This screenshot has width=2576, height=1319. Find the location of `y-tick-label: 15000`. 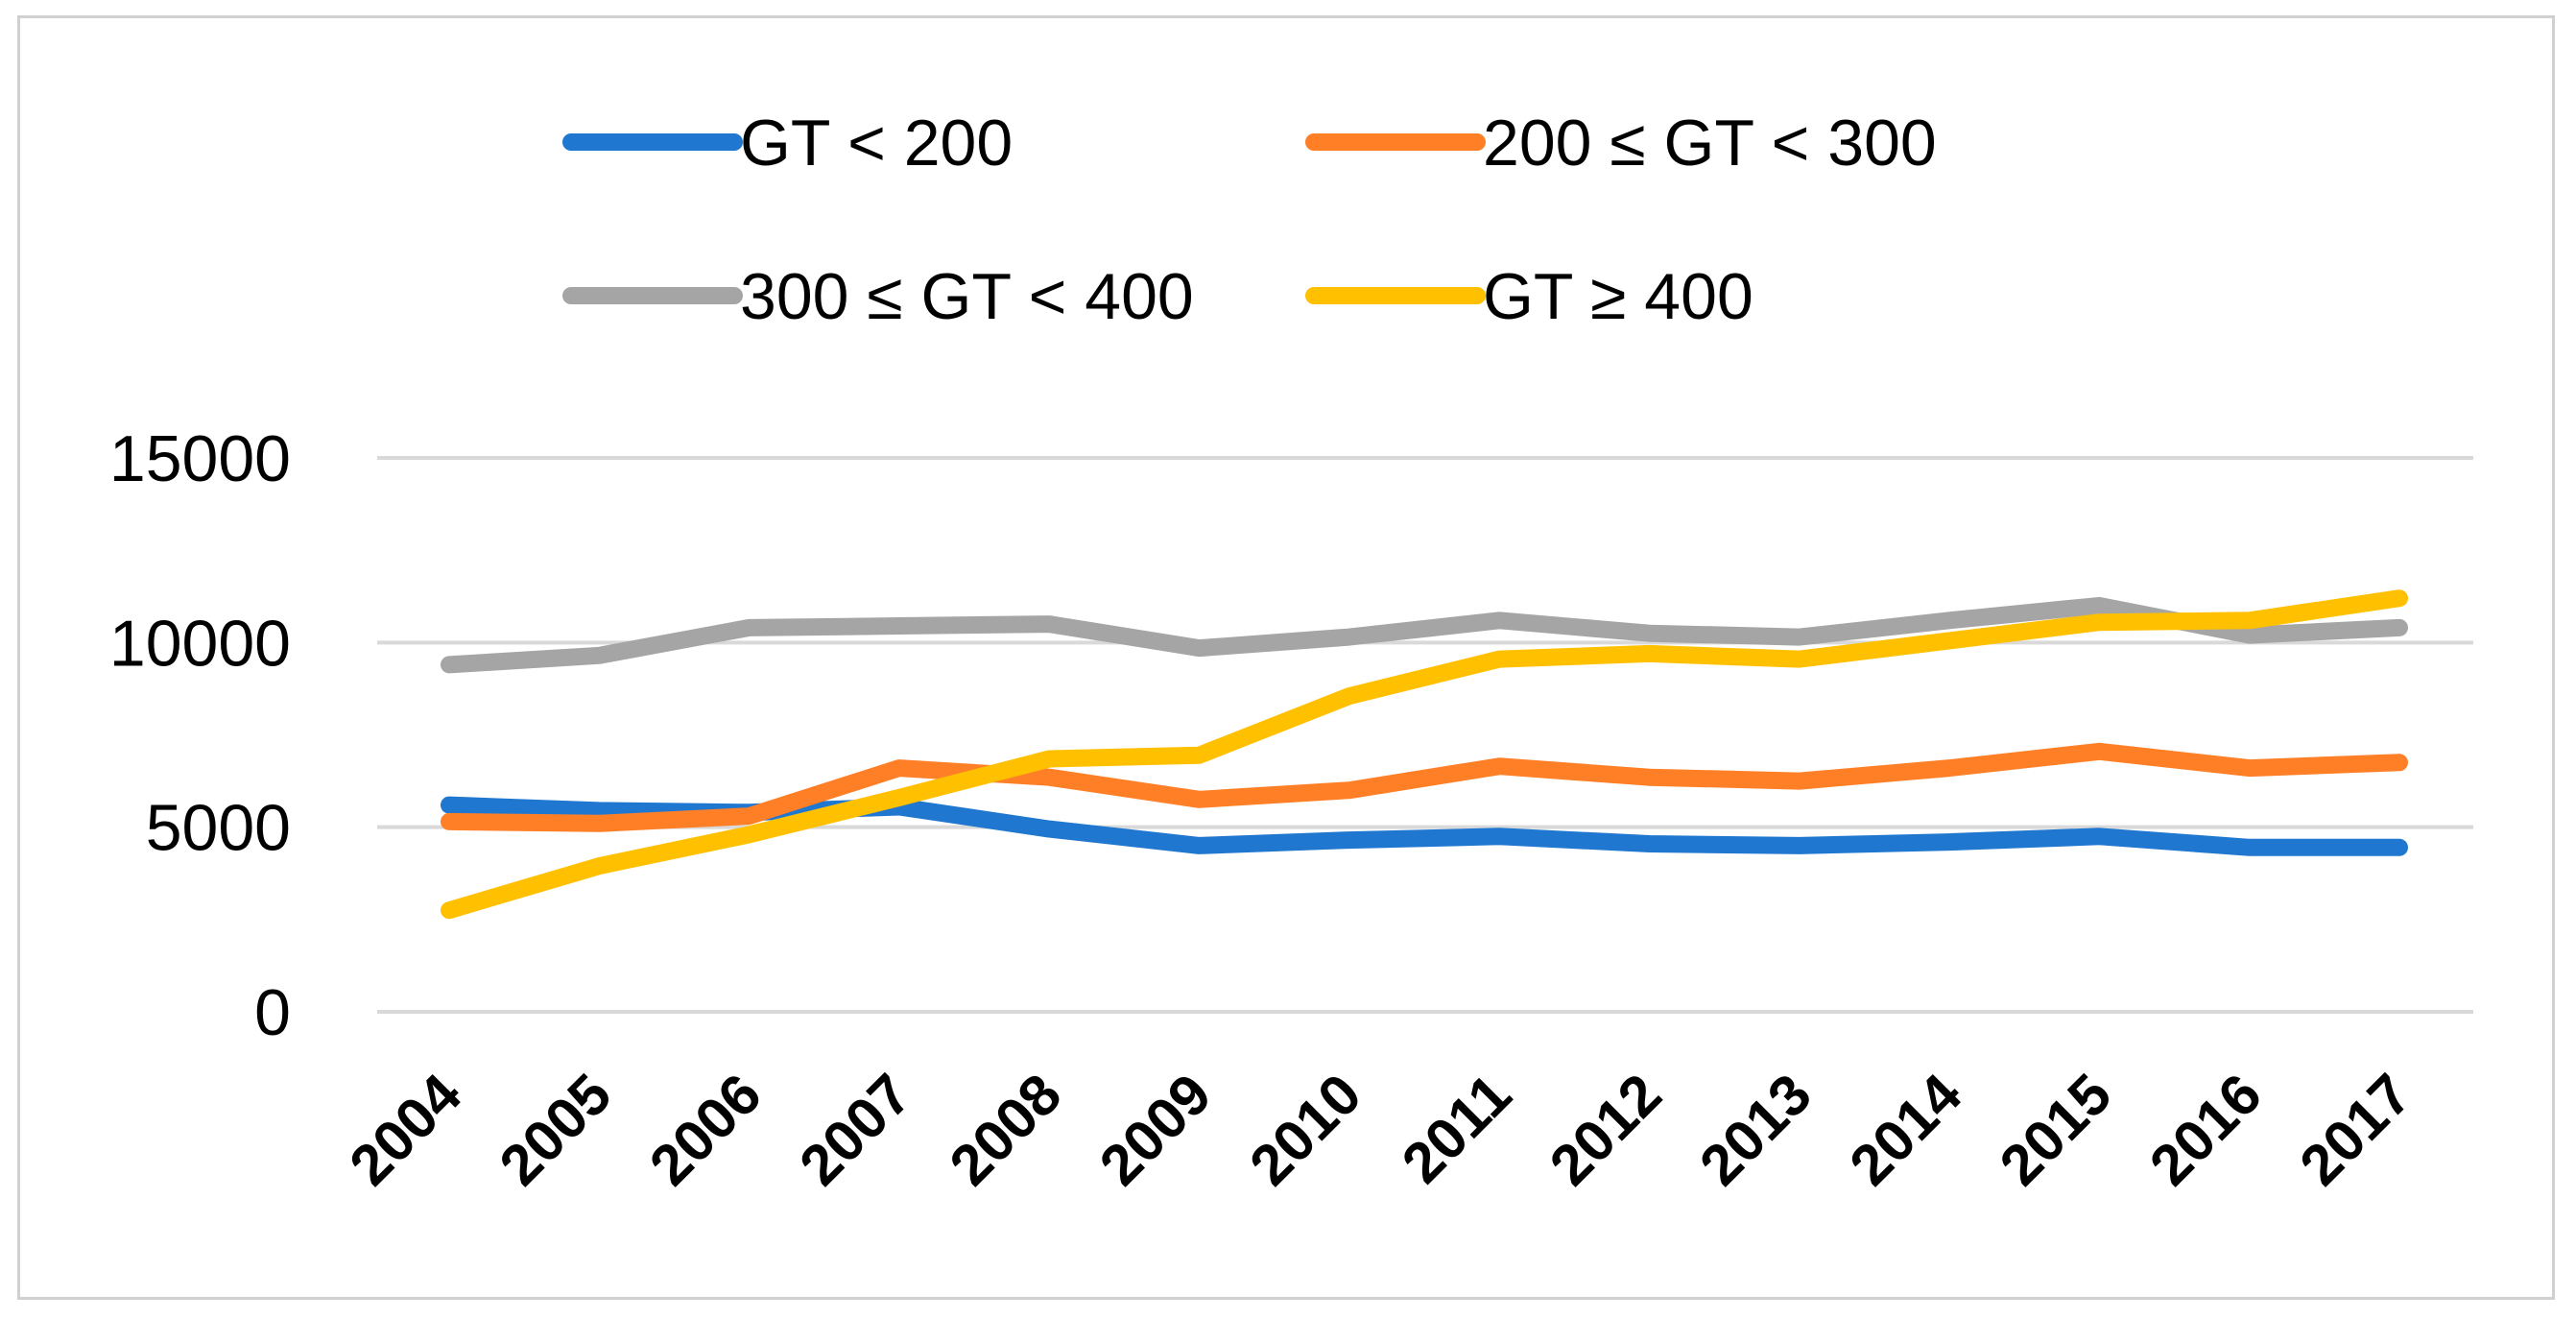

y-tick-label: 15000 is located at coordinates (200, 458).